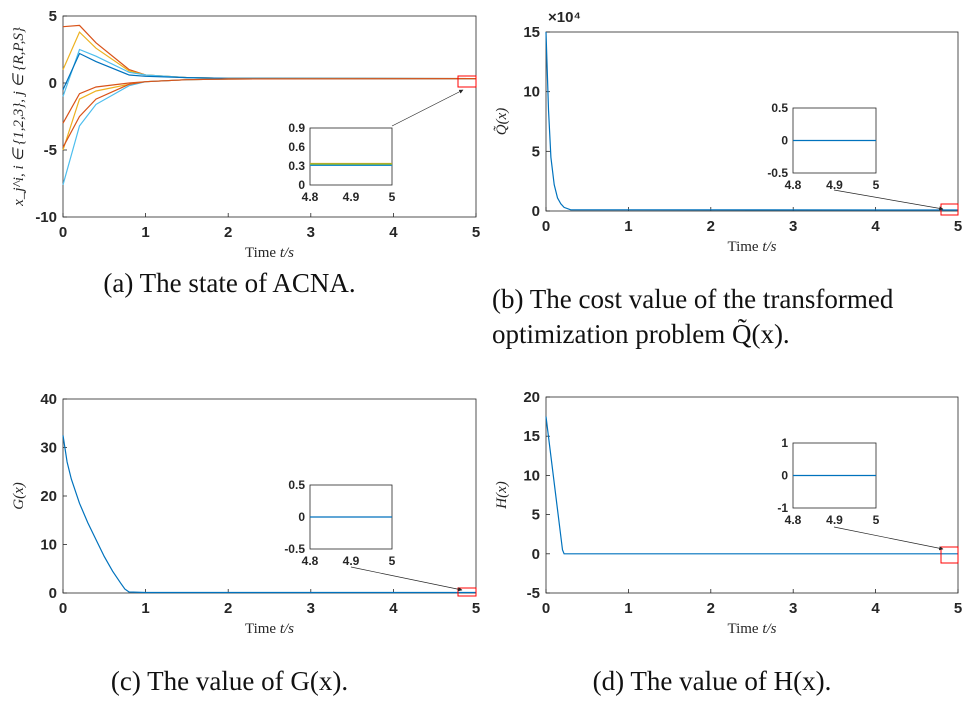 The image size is (968, 702). What do you see at coordinates (48, 448) in the screenshot?
I see `y-tick-label: 30` at bounding box center [48, 448].